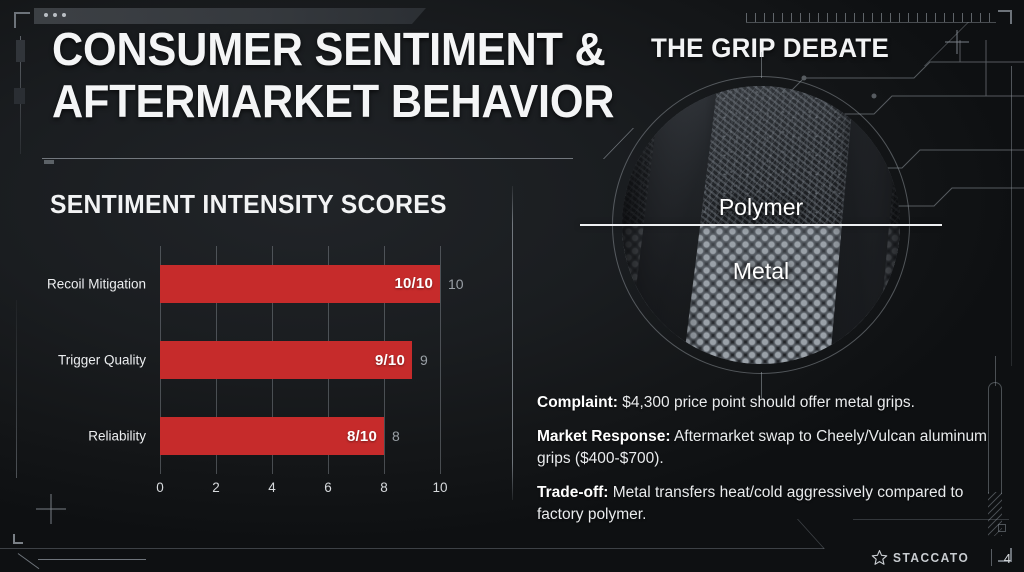  I want to click on grip-bullet-lead: Trade-off:, so click(573, 493).